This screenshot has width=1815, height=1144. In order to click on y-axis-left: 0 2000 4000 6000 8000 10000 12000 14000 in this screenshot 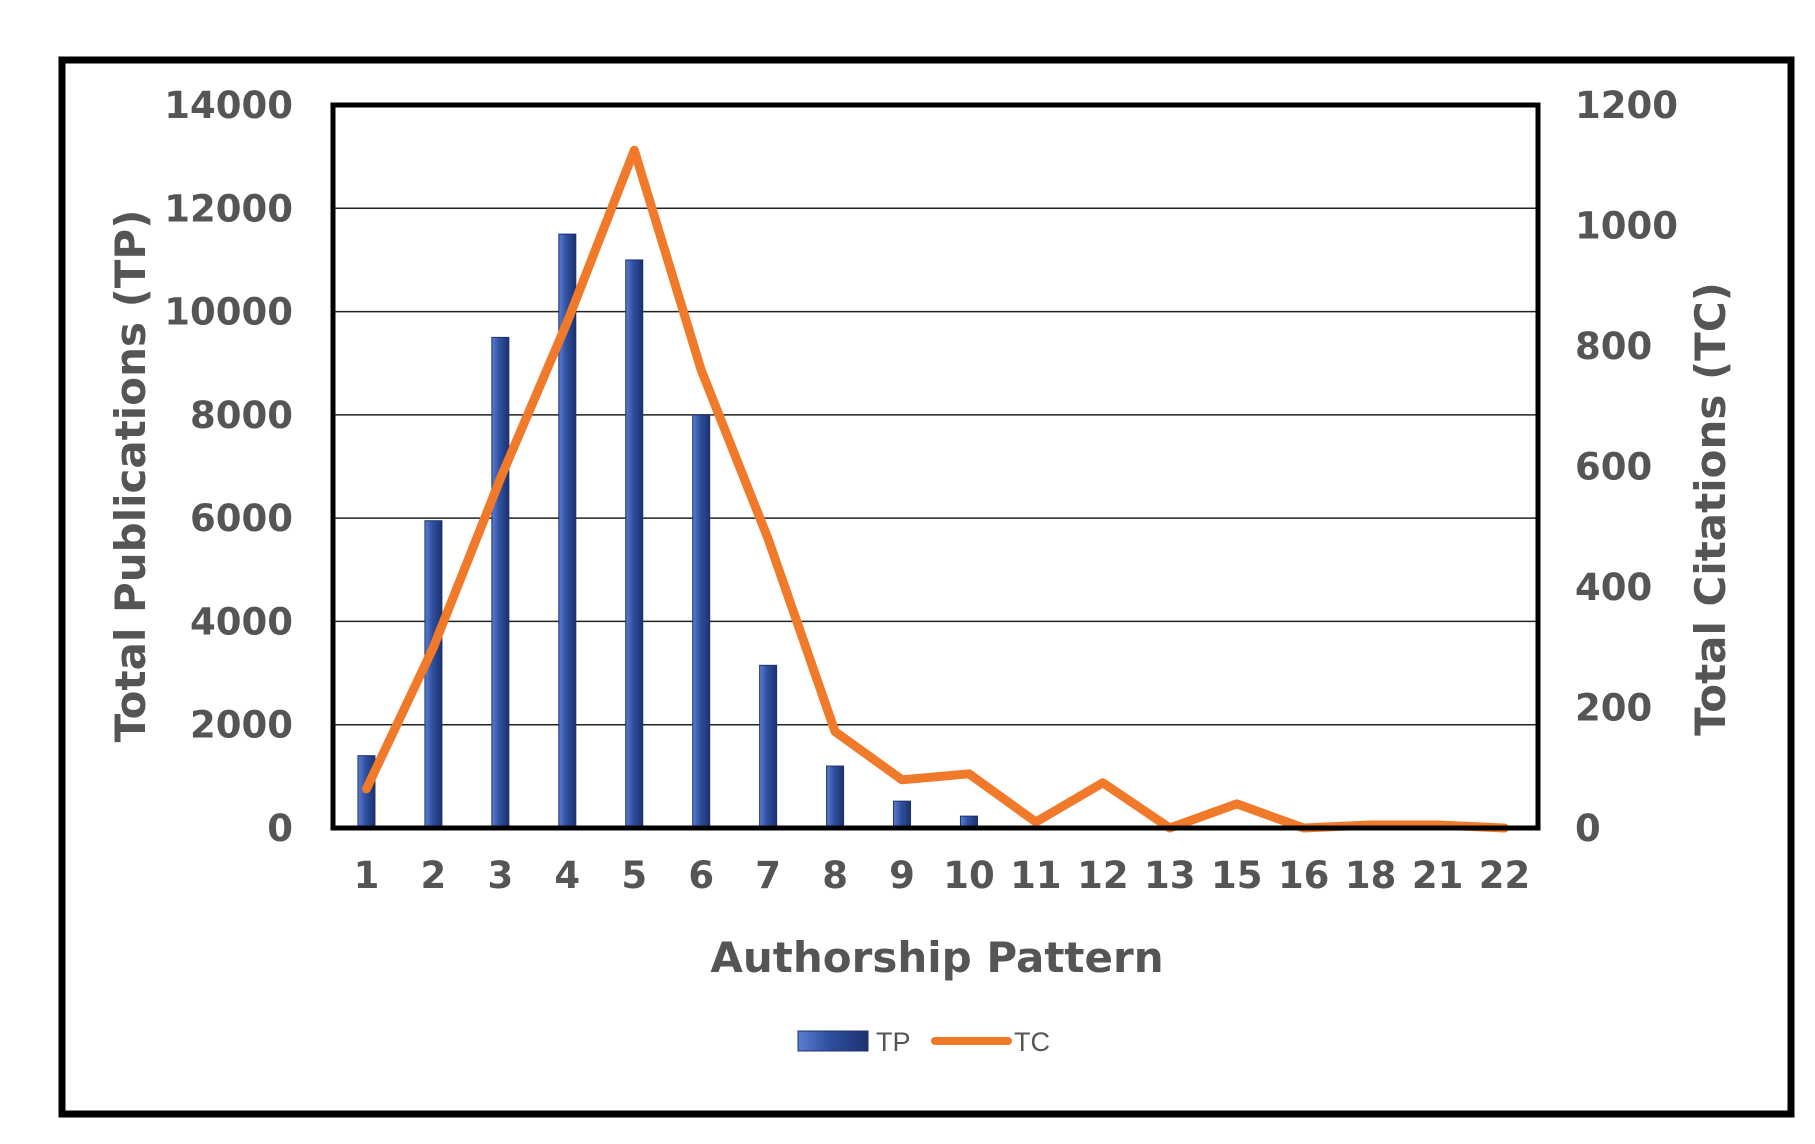, I will do `click(228, 467)`.